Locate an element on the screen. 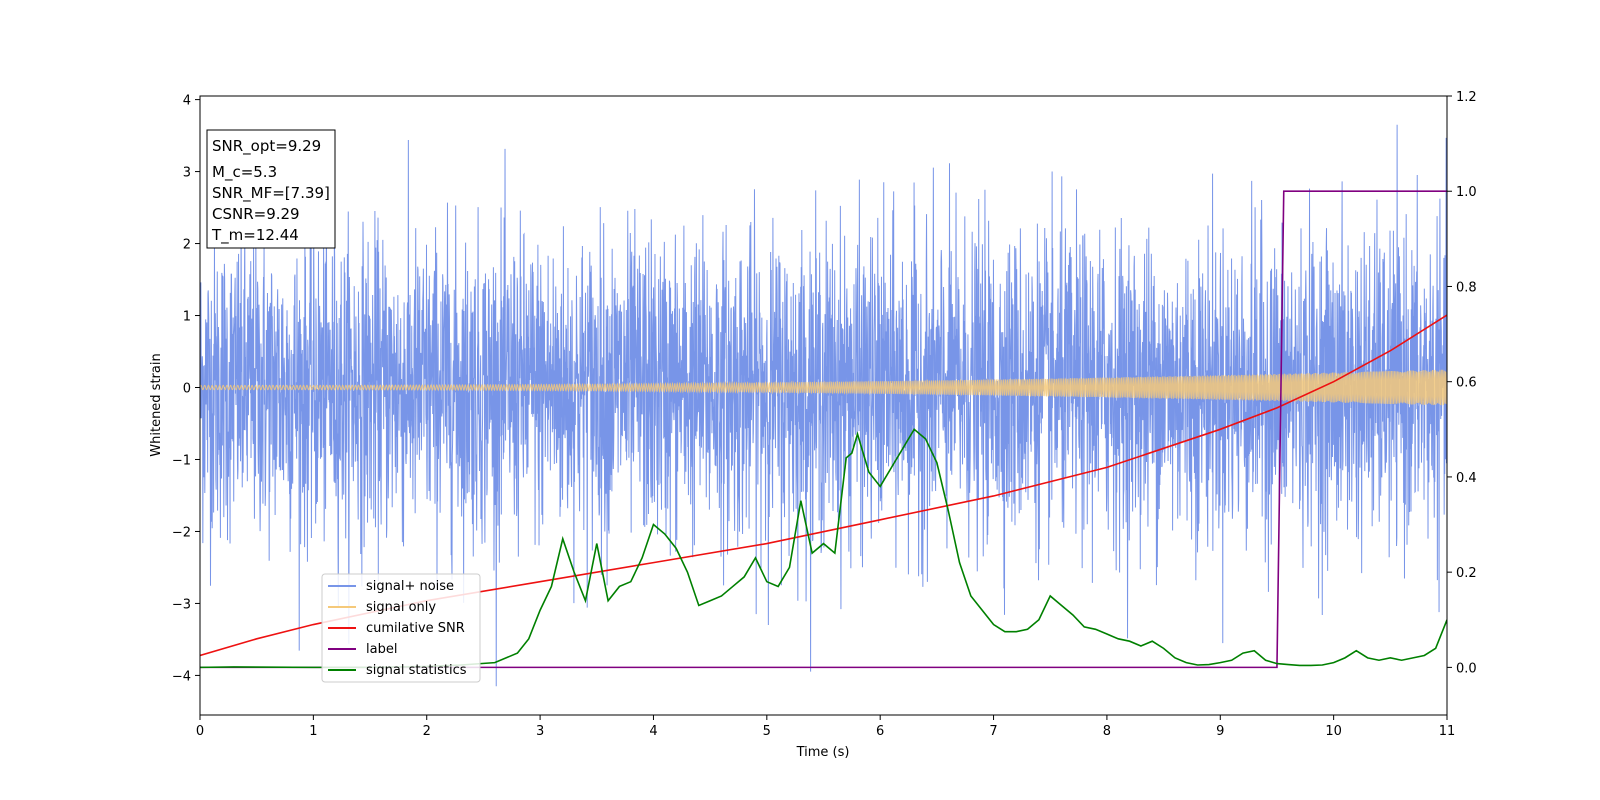 The width and height of the screenshot is (1600, 800). x-tick-label: 4 is located at coordinates (653, 731).